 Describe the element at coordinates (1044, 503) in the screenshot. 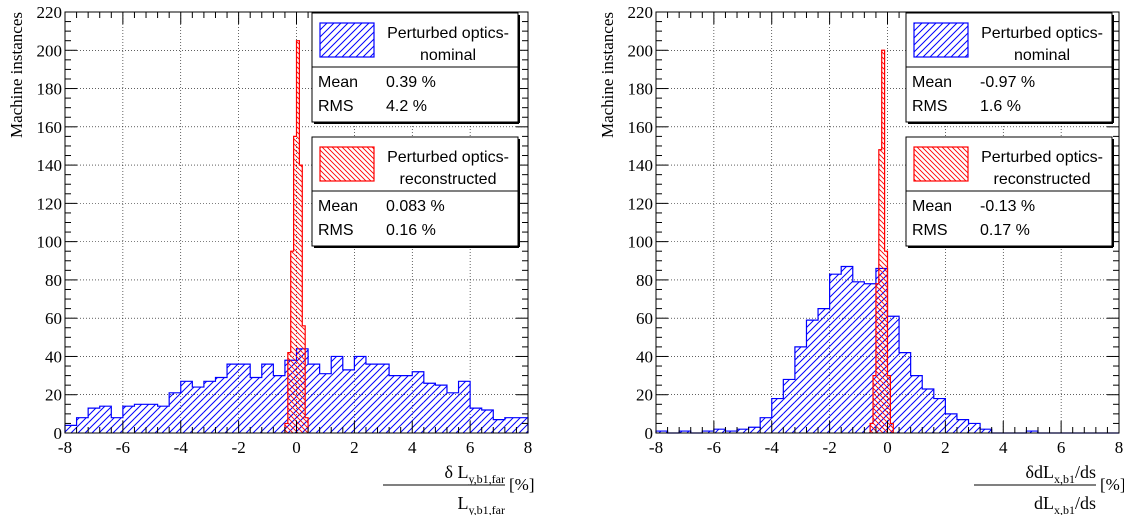

I see `x-label-denominator-main: dL` at that location.